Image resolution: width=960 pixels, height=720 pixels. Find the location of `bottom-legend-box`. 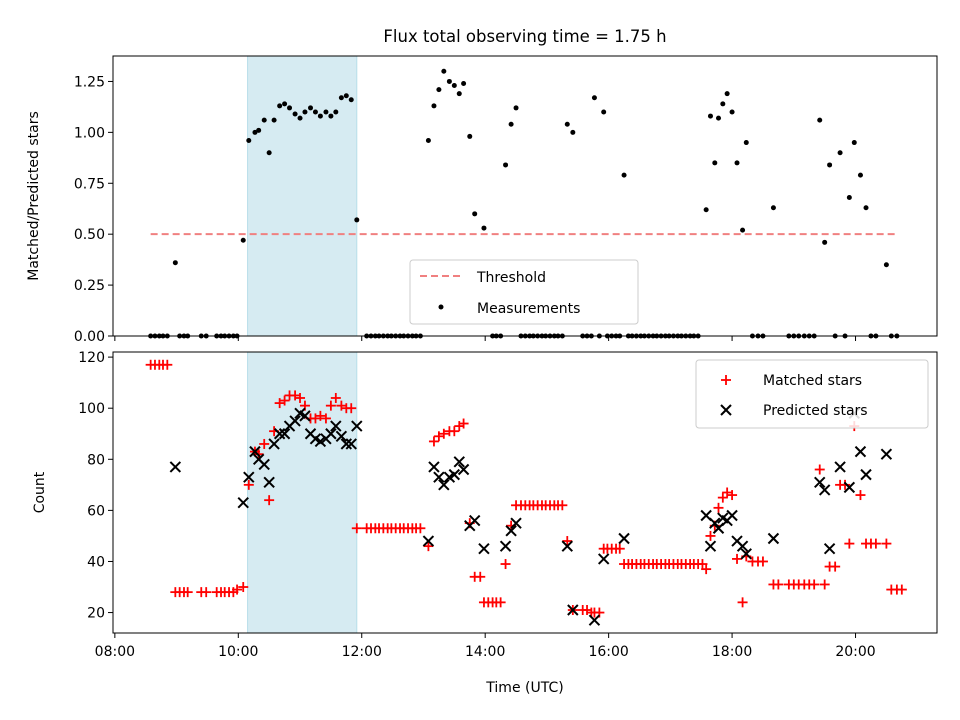

bottom-legend-box is located at coordinates (812, 394).